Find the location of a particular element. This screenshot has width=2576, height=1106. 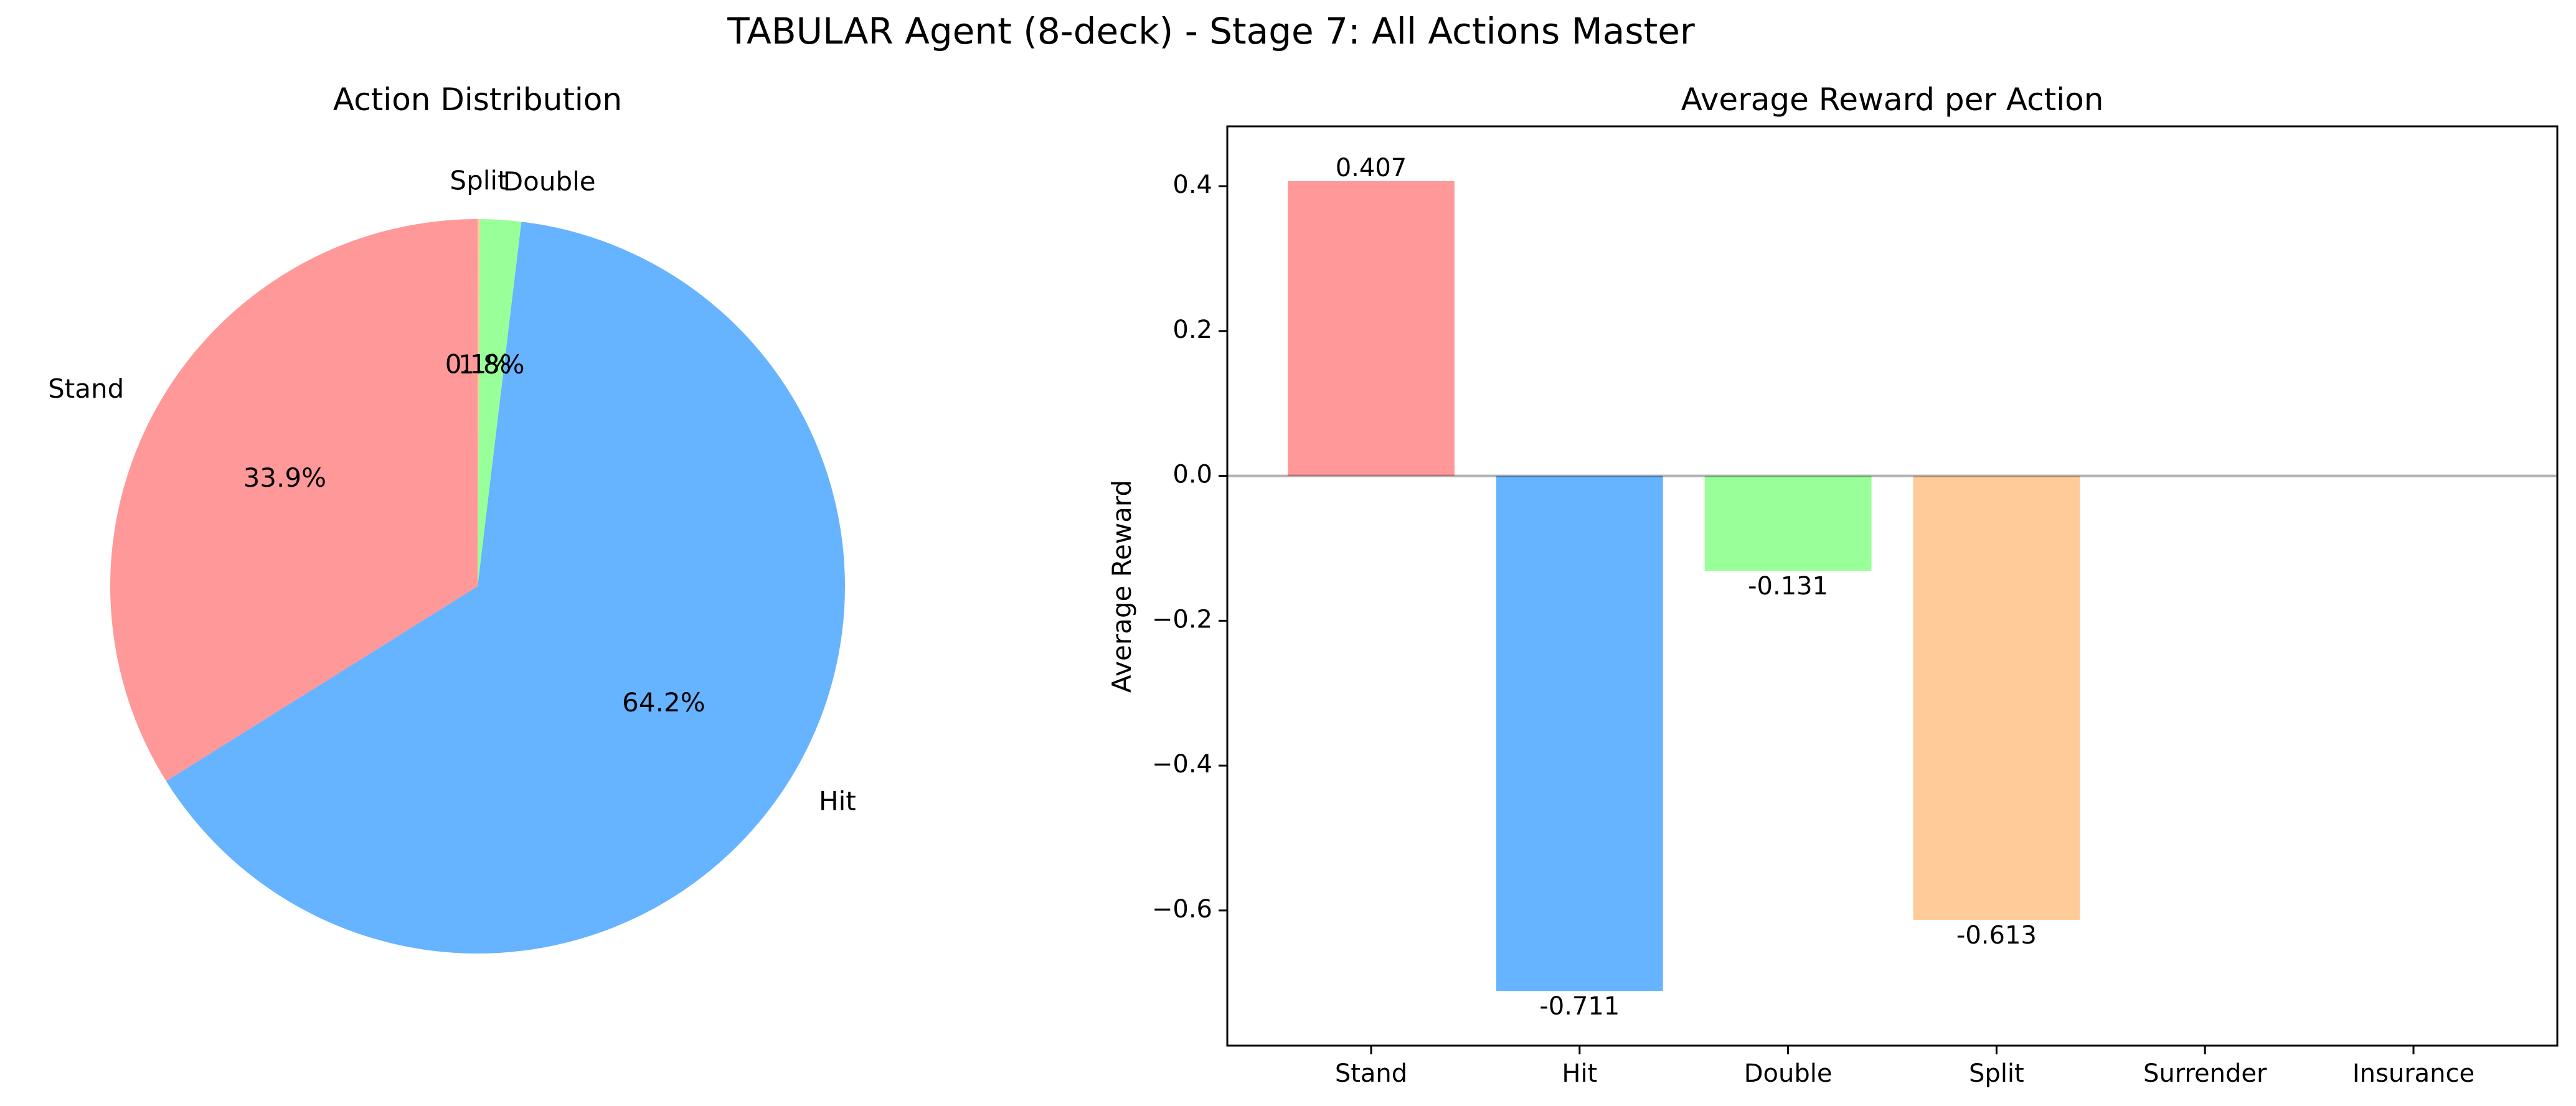

bar-split is located at coordinates (1996, 698).